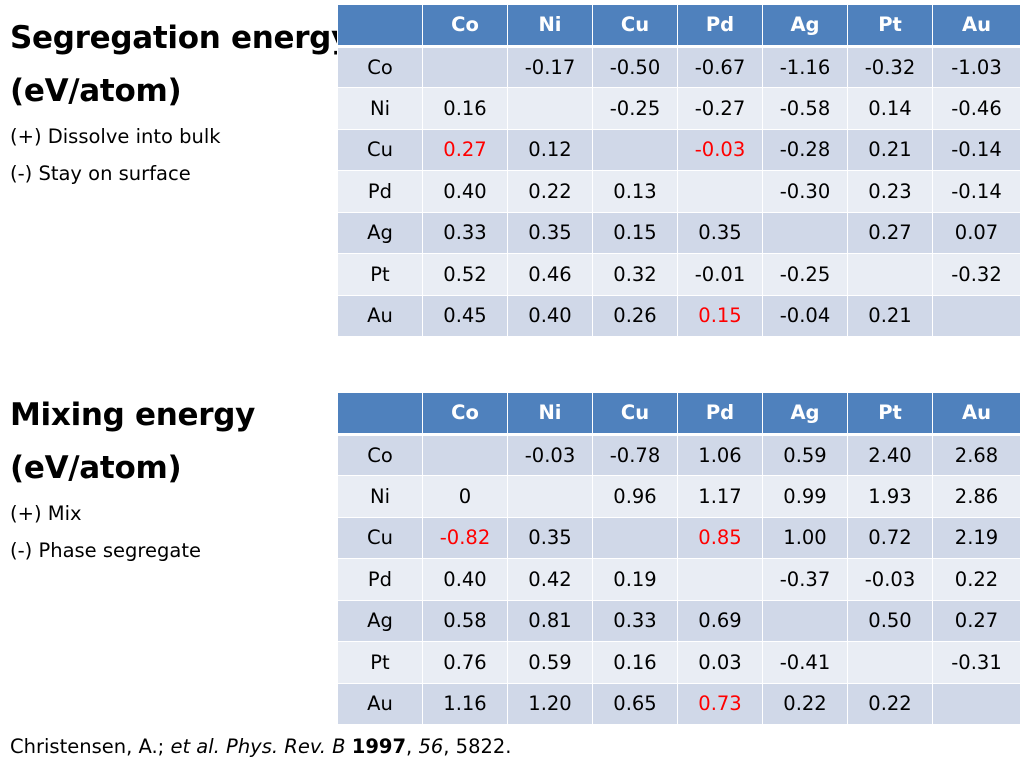 This screenshot has height=768, width=1024. I want to click on table-row: Pt 0.52 0.46 0.32 -0.01 -0.25 -0.32, so click(679, 274).